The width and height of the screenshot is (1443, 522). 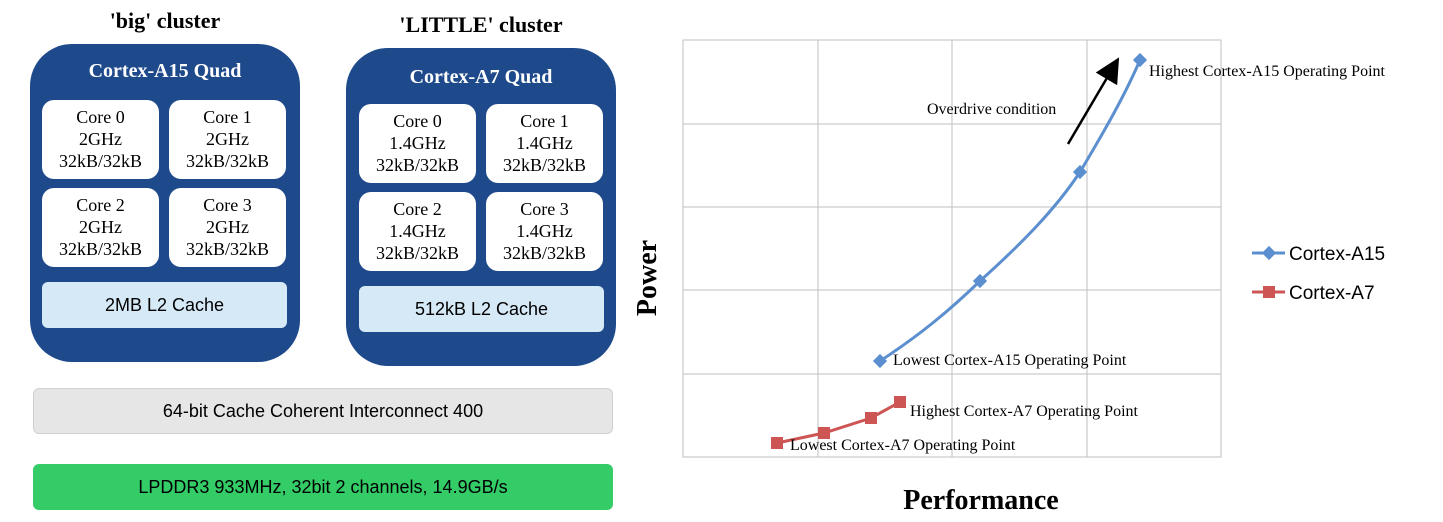 I want to click on annotation-overdrive: Overdrive condition, so click(x=991, y=109).